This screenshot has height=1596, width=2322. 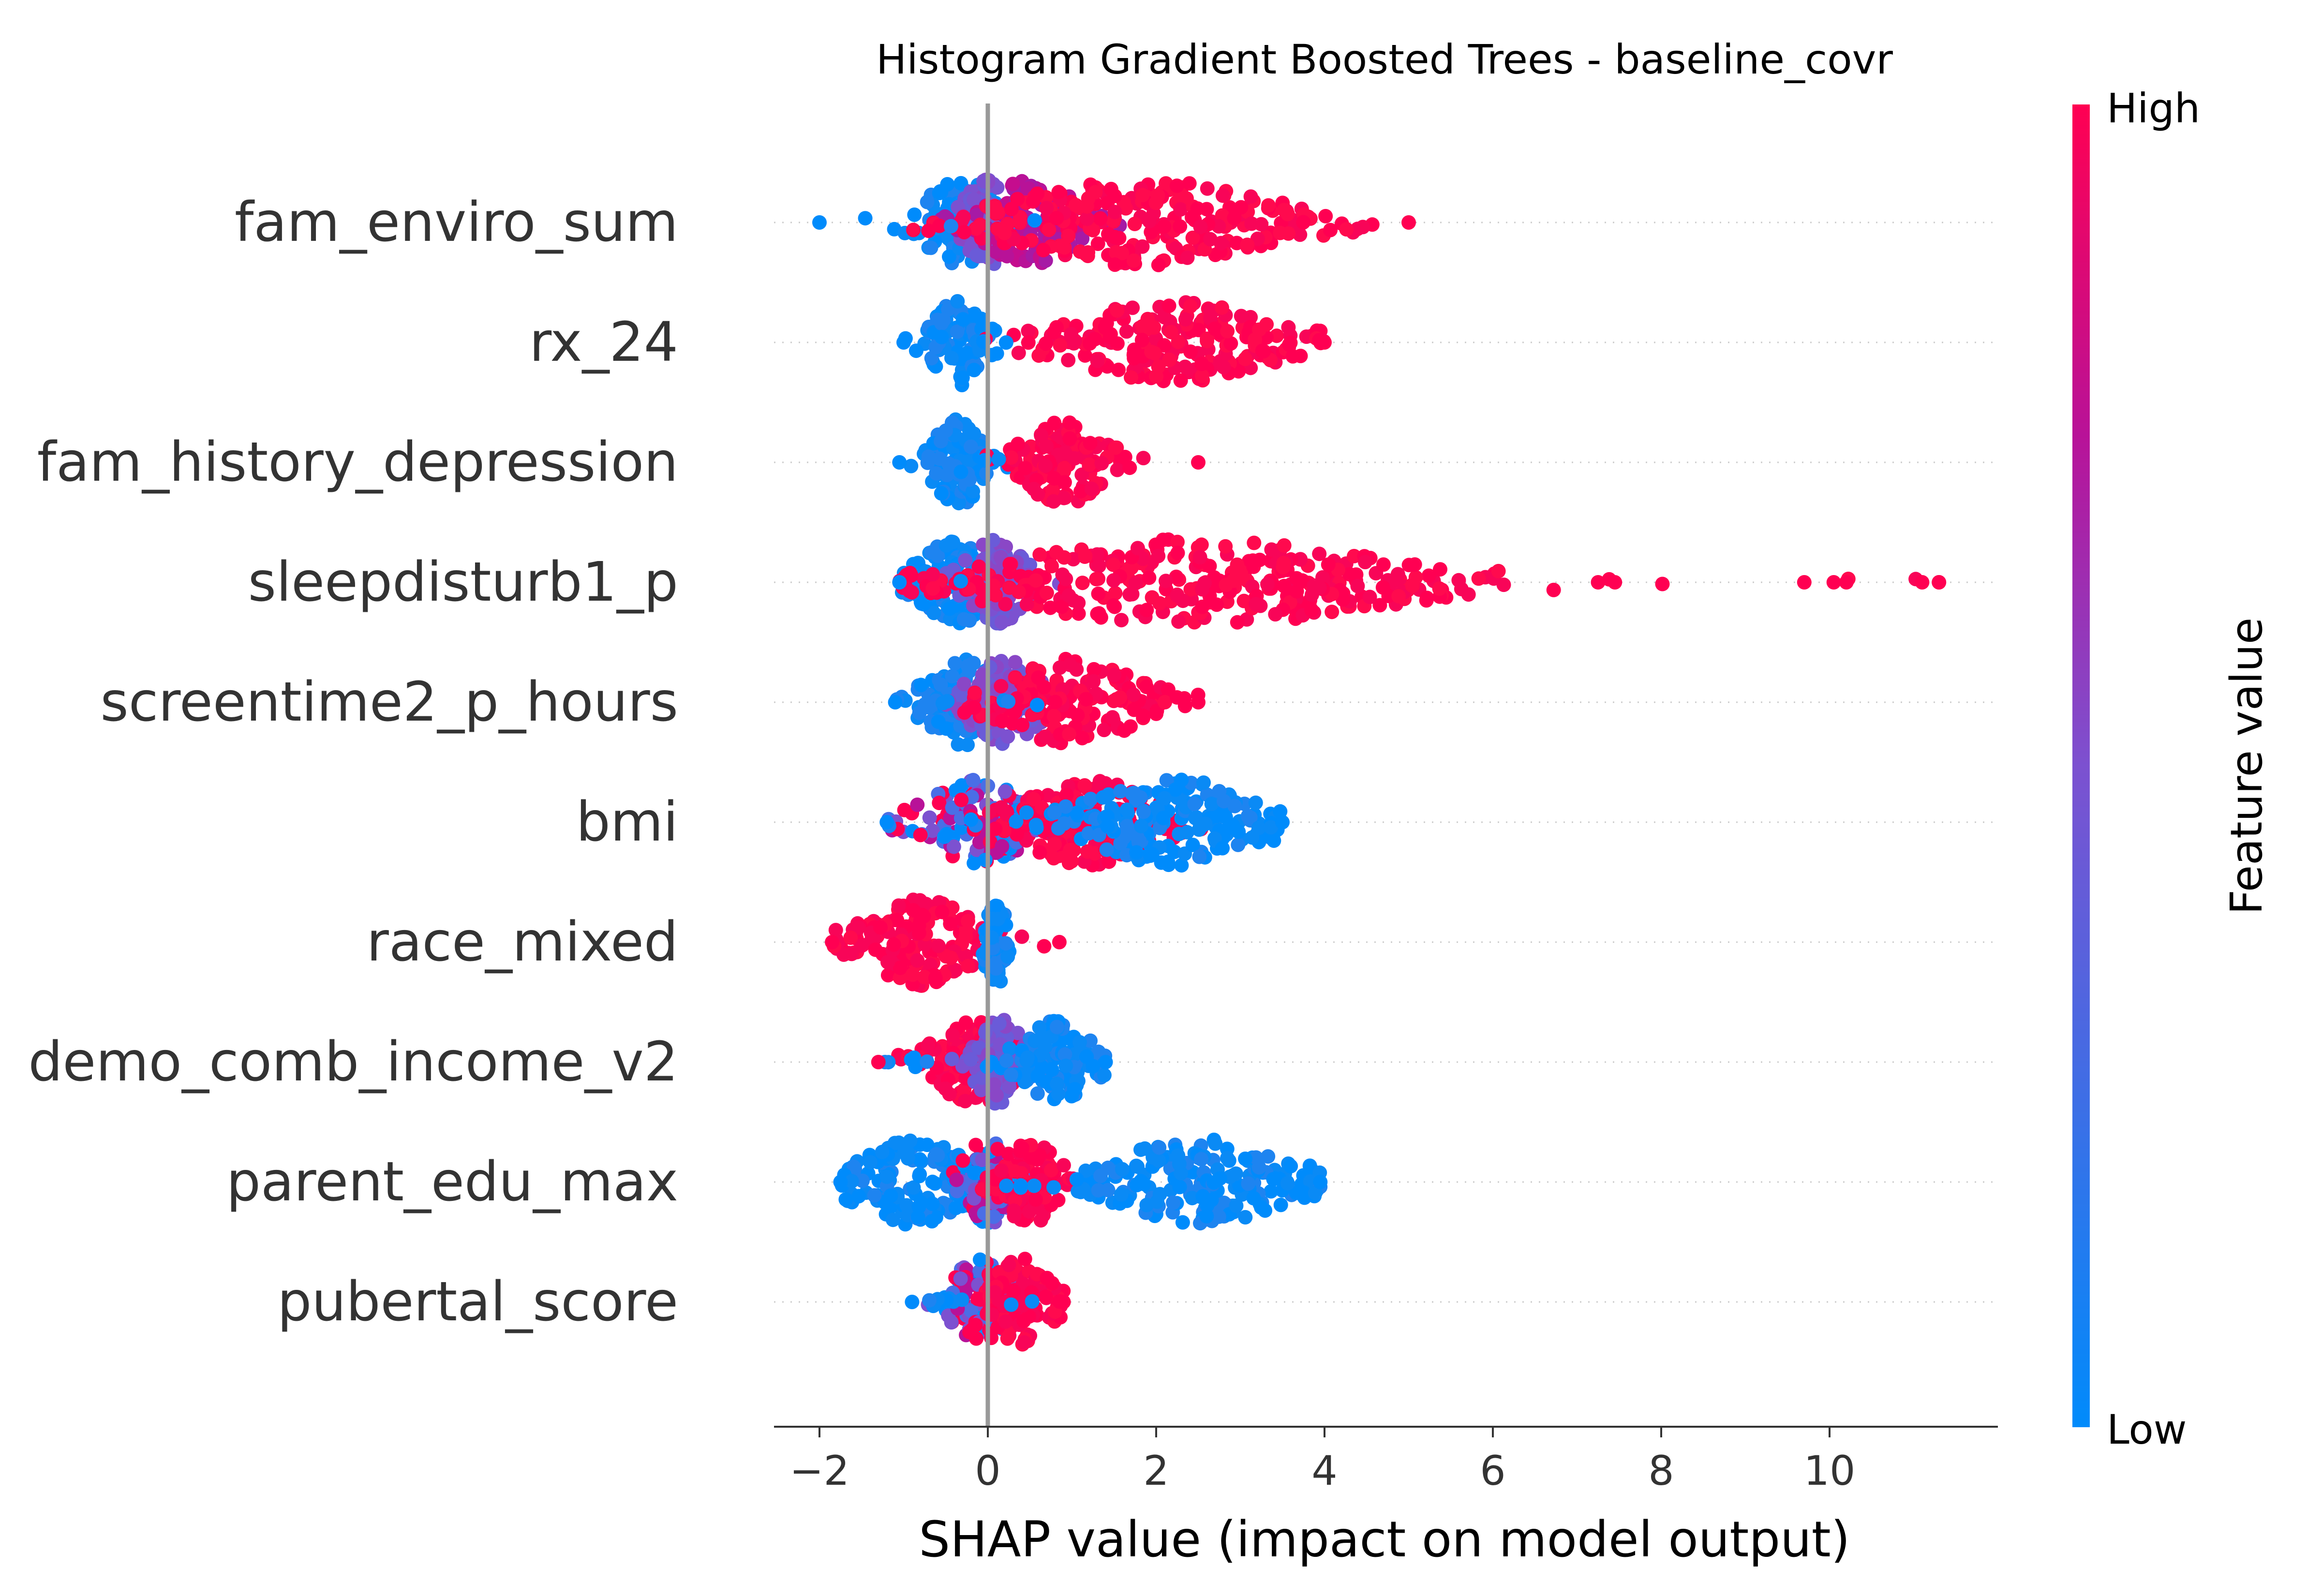 I want to click on feature-label: fam_history_depression, so click(x=357, y=462).